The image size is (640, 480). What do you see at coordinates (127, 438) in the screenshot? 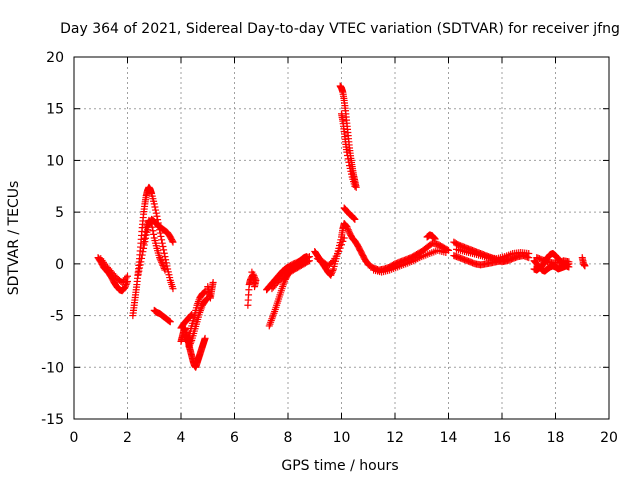
I see `x-tick-label: 2` at bounding box center [127, 438].